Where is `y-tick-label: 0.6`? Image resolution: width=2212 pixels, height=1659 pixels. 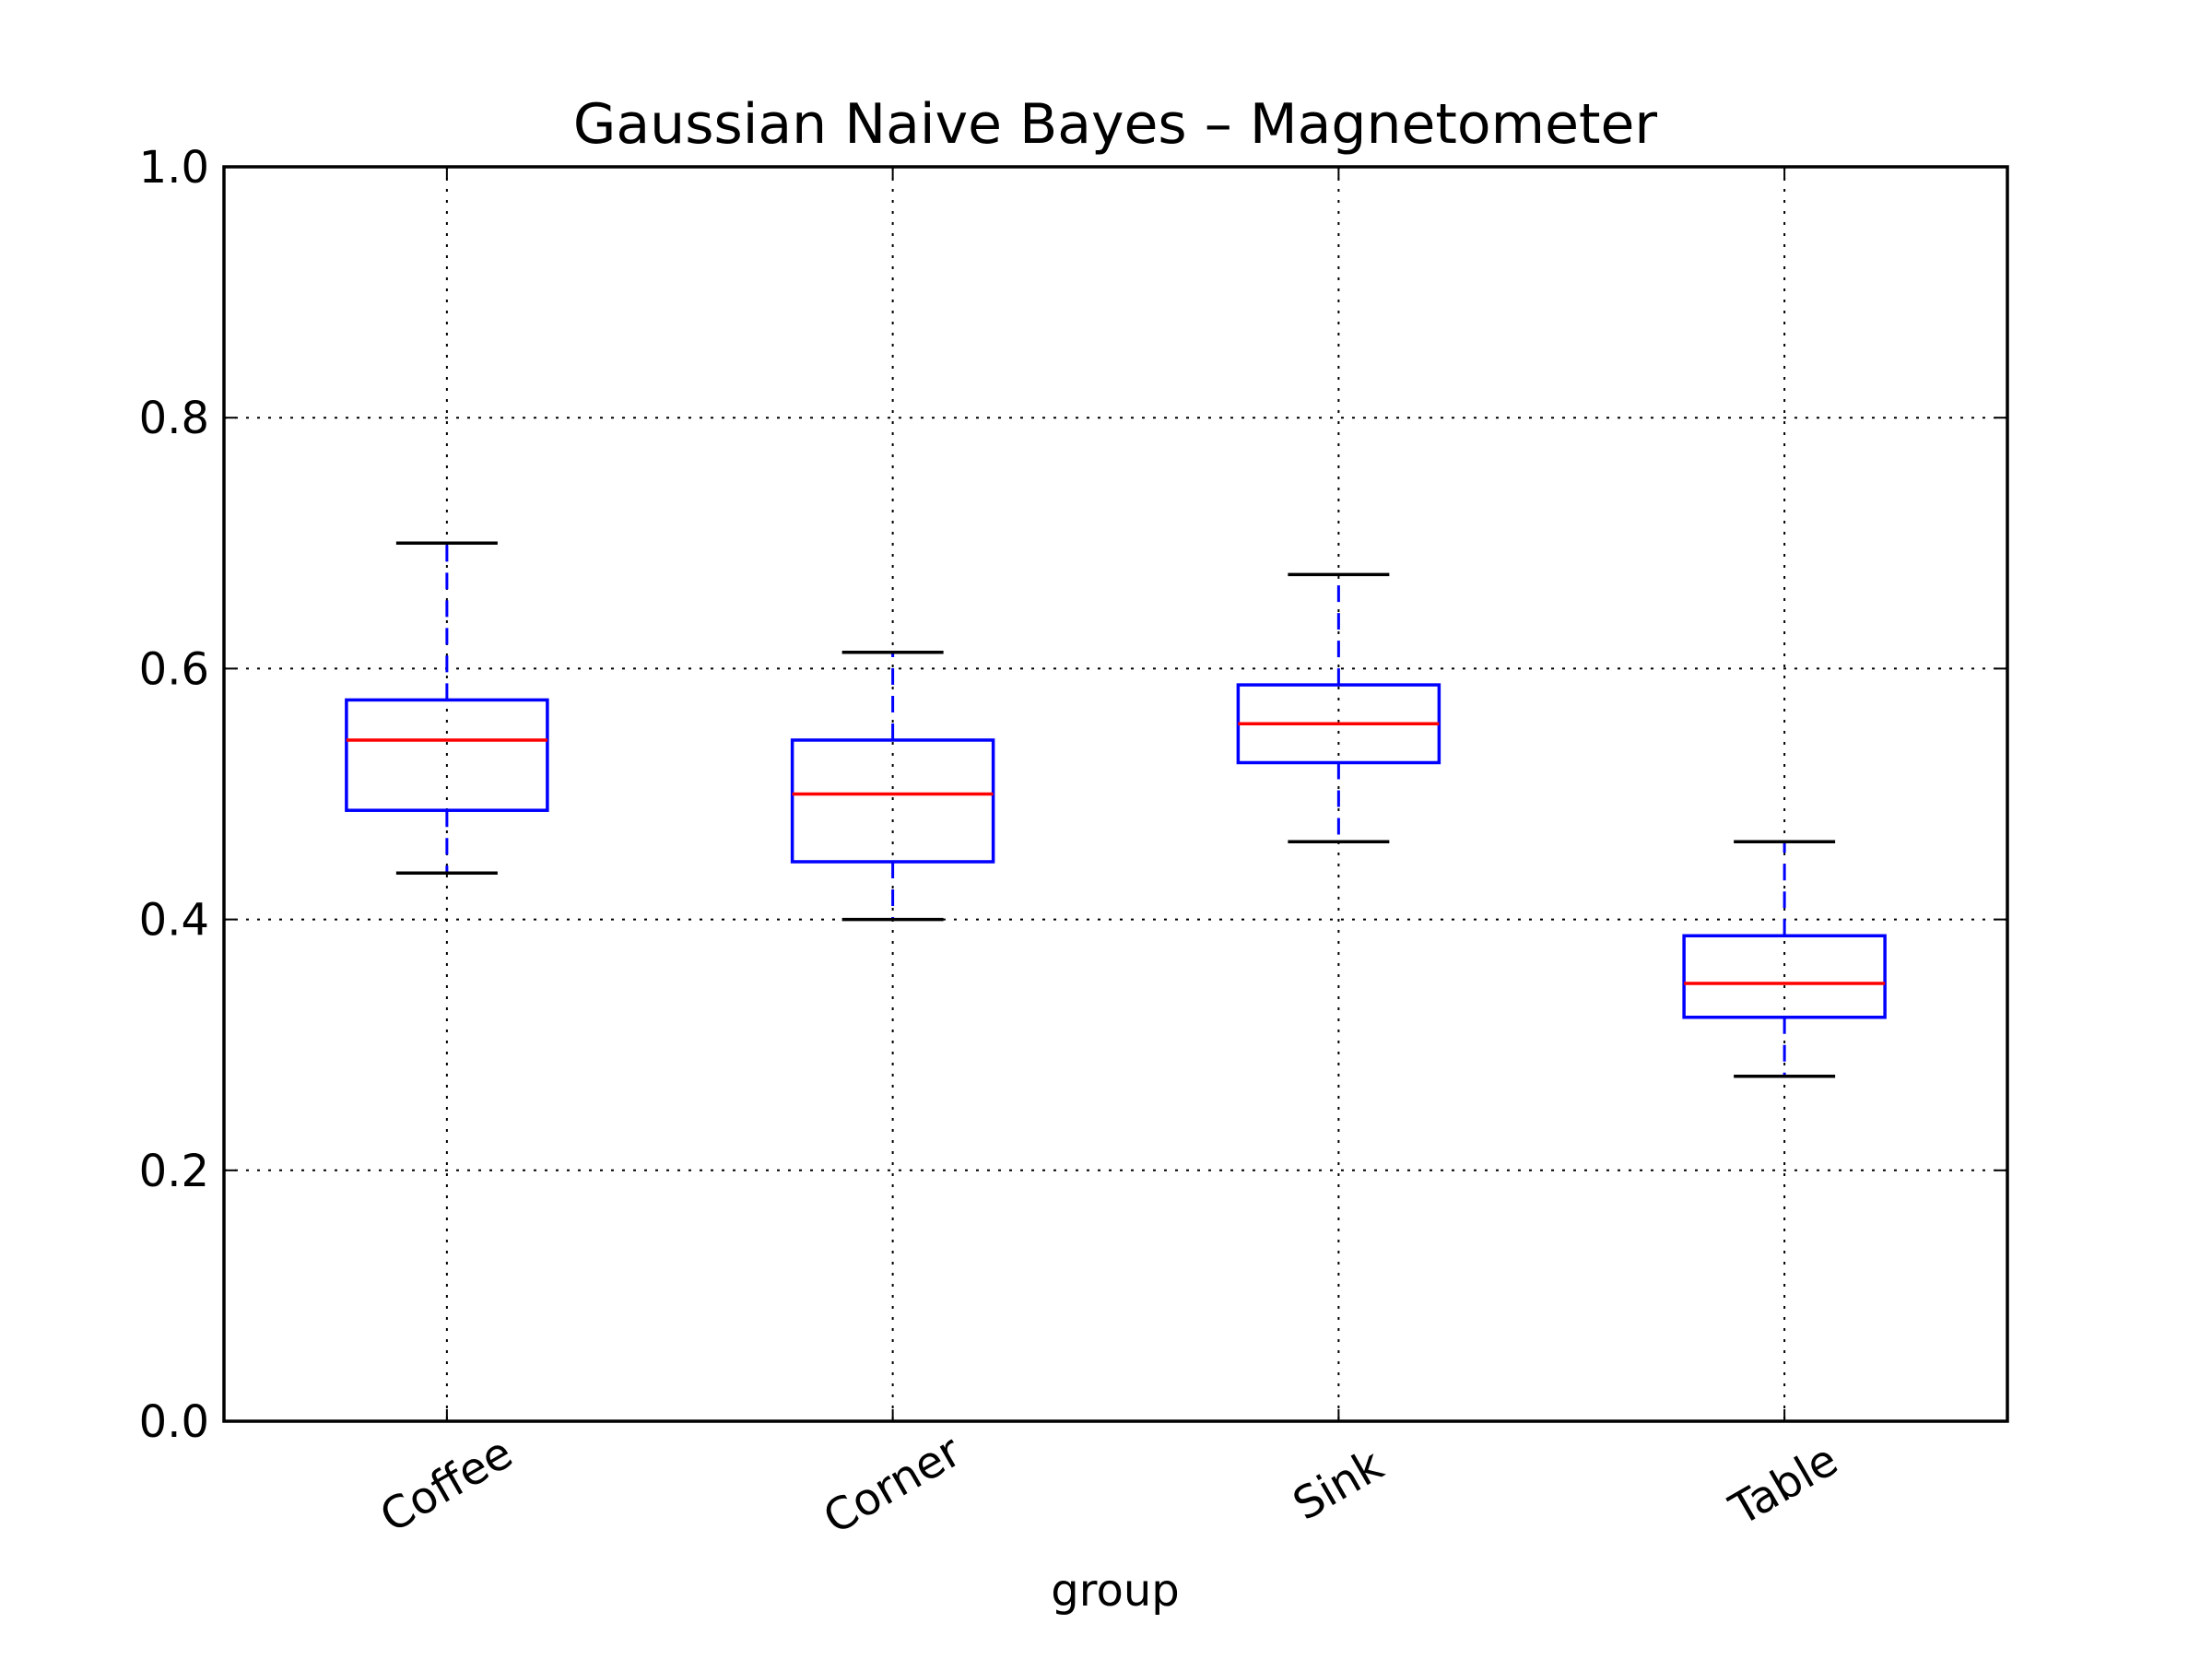
y-tick-label: 0.6 is located at coordinates (174, 669).